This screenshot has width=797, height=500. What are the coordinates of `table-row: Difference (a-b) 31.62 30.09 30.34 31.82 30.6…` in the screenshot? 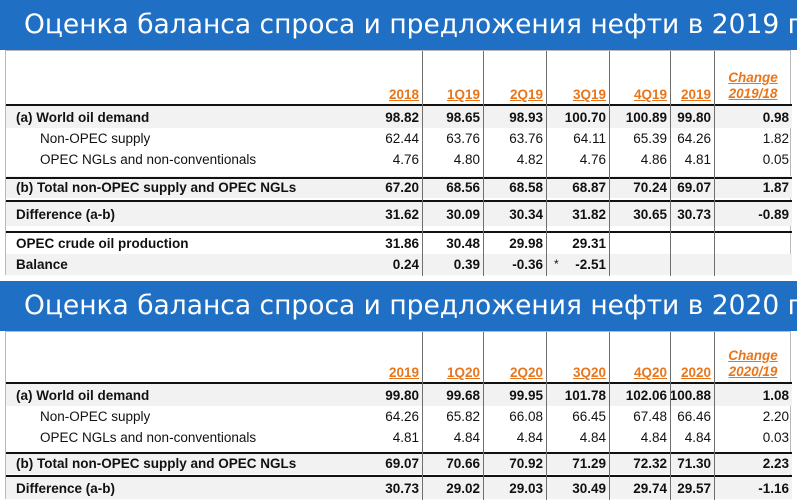 It's located at (399, 214).